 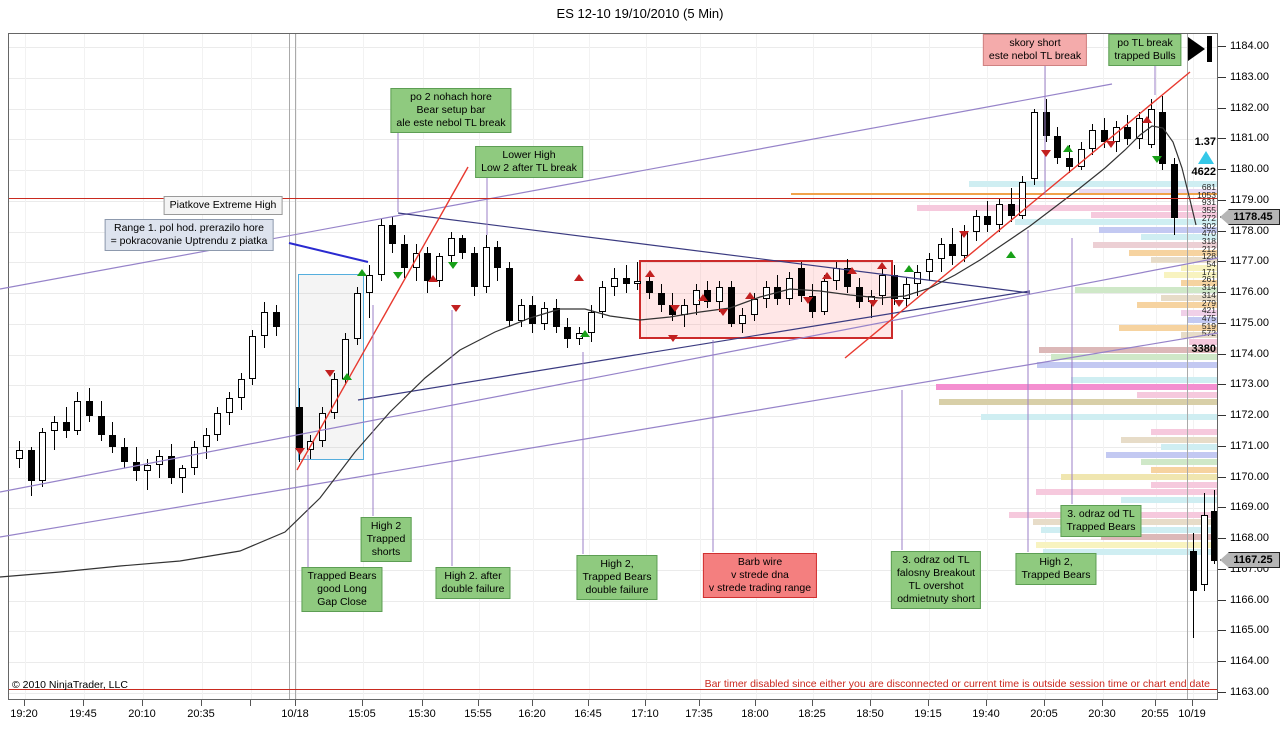 I want to click on red-down-triangle-marker, so click(x=456, y=308).